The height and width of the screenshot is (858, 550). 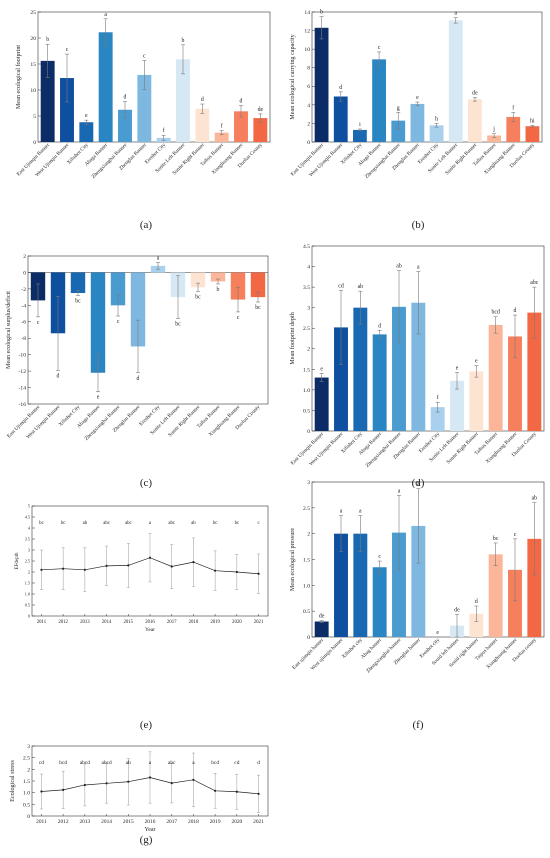 I want to click on y-tick-label: 20, so click(x=33, y=39).